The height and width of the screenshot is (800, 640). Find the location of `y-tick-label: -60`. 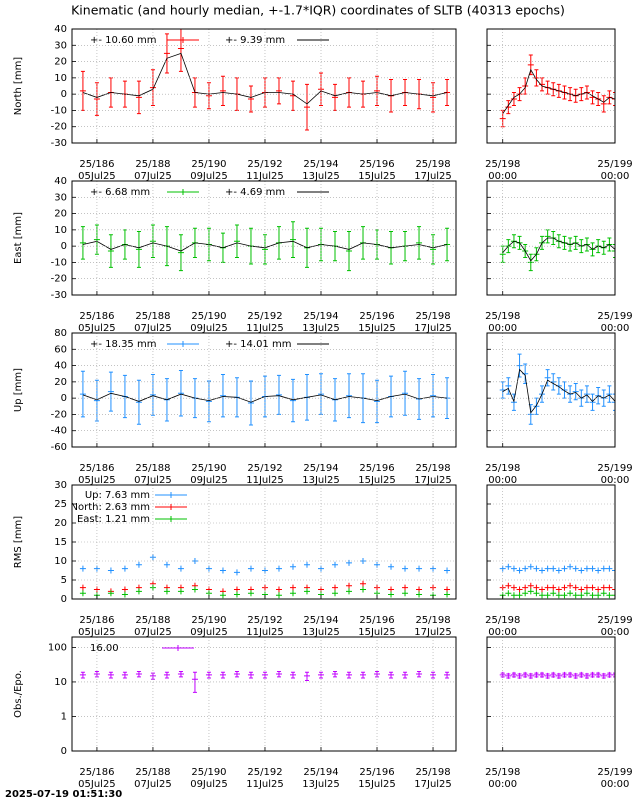

y-tick-label: -60 is located at coordinates (59, 447).